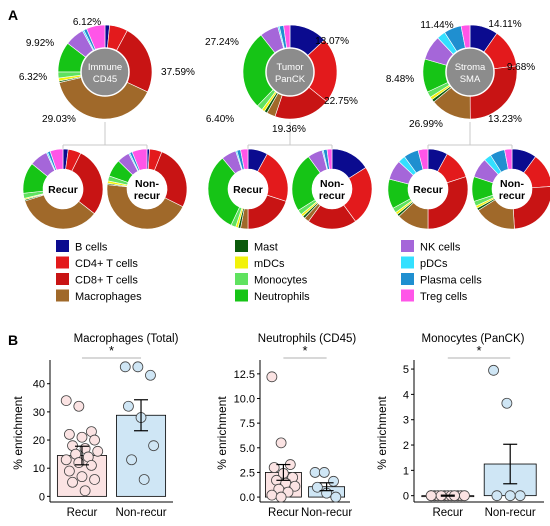 This screenshot has width=550, height=526. Describe the element at coordinates (440, 248) in the screenshot. I see `legend-label: NK cells` at that location.